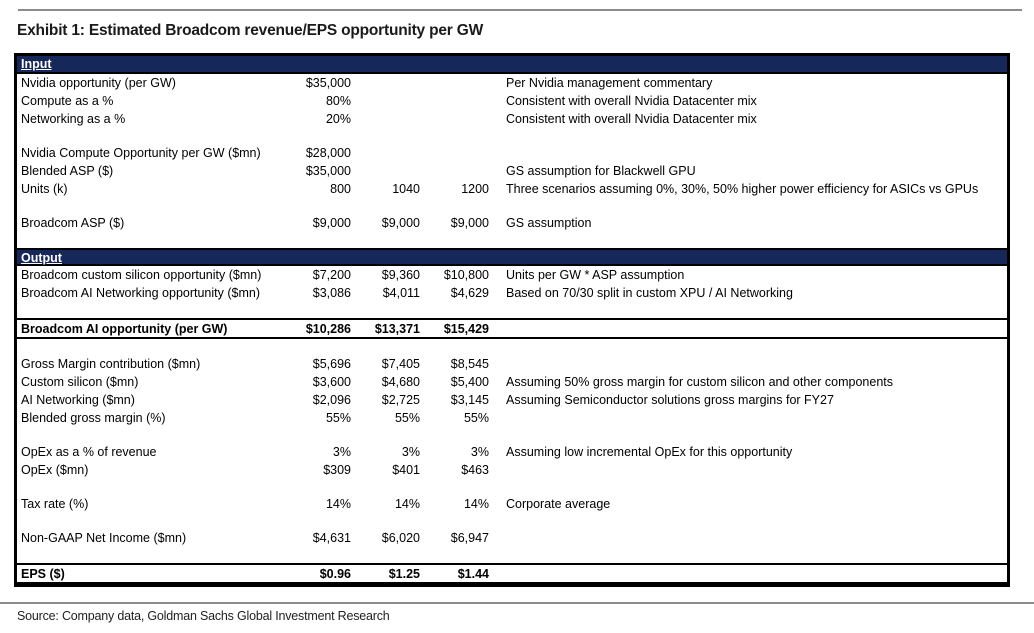 This screenshot has width=1034, height=633. Describe the element at coordinates (404, 574) in the screenshot. I see `value-scenario-2: $1.25` at that location.